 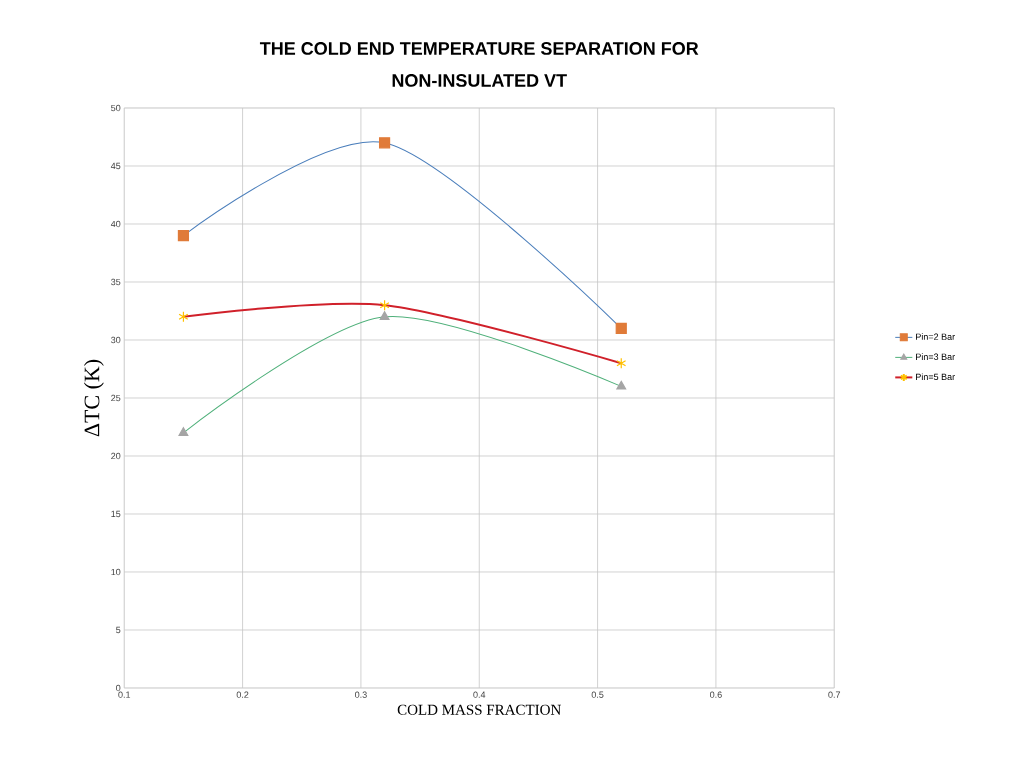 What do you see at coordinates (834, 694) in the screenshot?
I see `x-tick-label: 0.7` at bounding box center [834, 694].